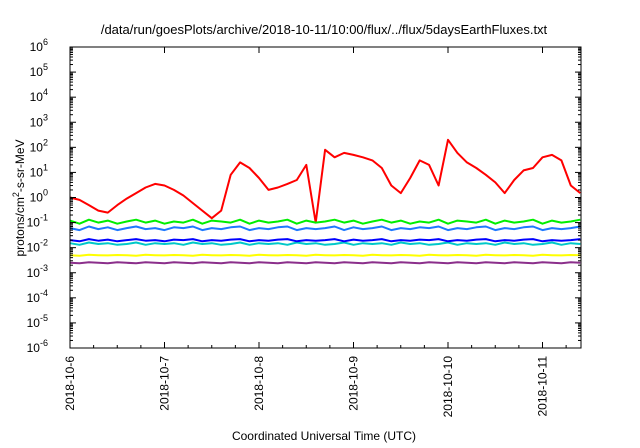 The height and width of the screenshot is (448, 640). I want to click on y-tick-label: 10⁻², so click(37, 246).